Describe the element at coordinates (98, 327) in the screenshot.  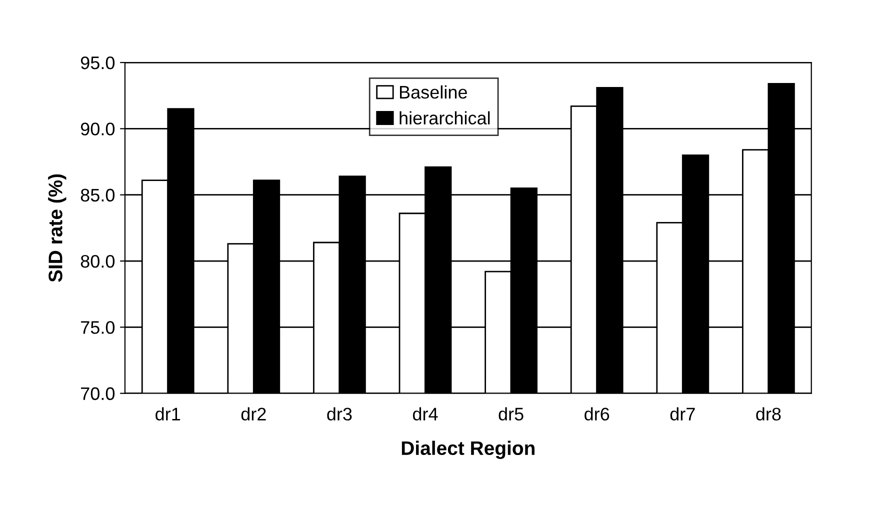
I see `y-tick-label: 75.0` at that location.